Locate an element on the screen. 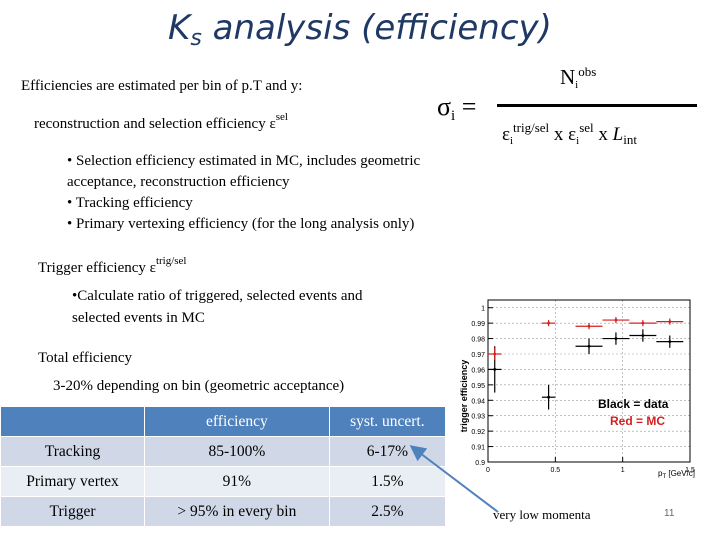 This screenshot has width=720, height=540. table-cell: 1.5% is located at coordinates (387, 481).